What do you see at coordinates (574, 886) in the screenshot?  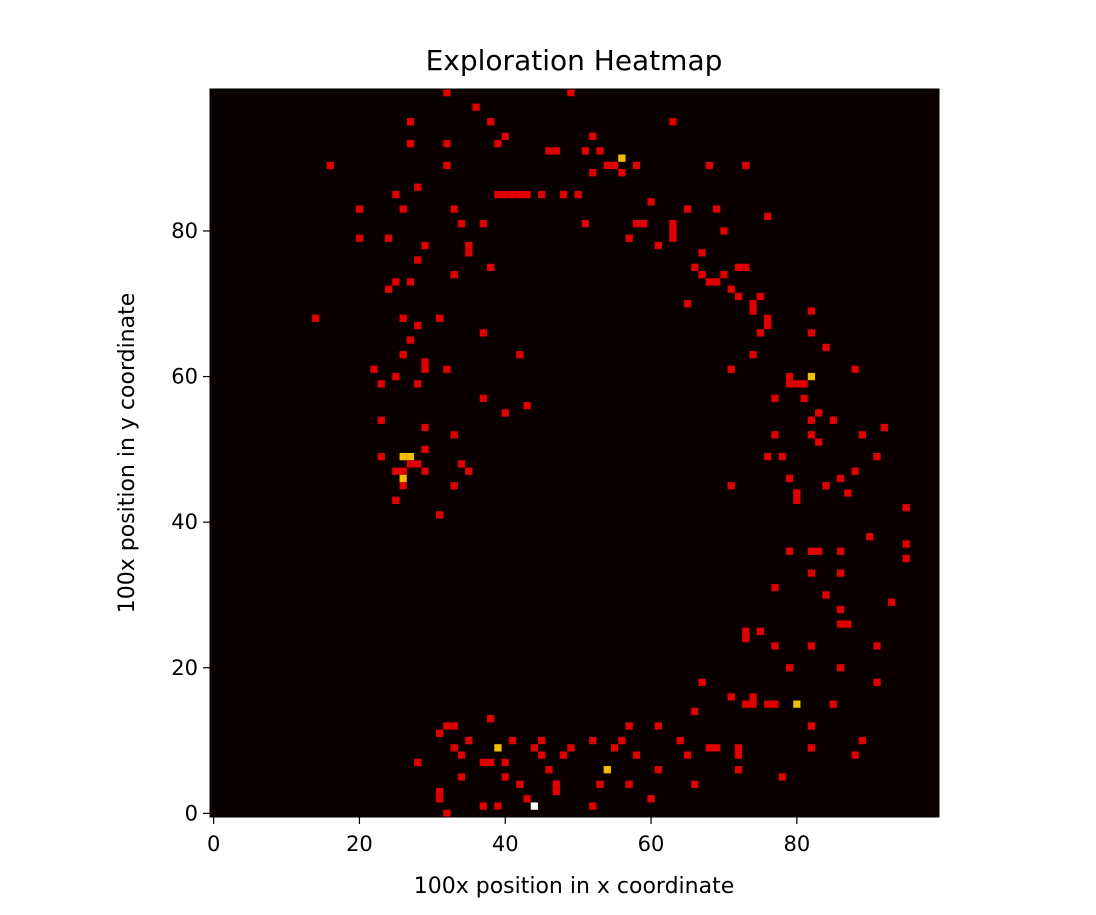 I see `x-axis-label: 100x position in x coordinate` at bounding box center [574, 886].